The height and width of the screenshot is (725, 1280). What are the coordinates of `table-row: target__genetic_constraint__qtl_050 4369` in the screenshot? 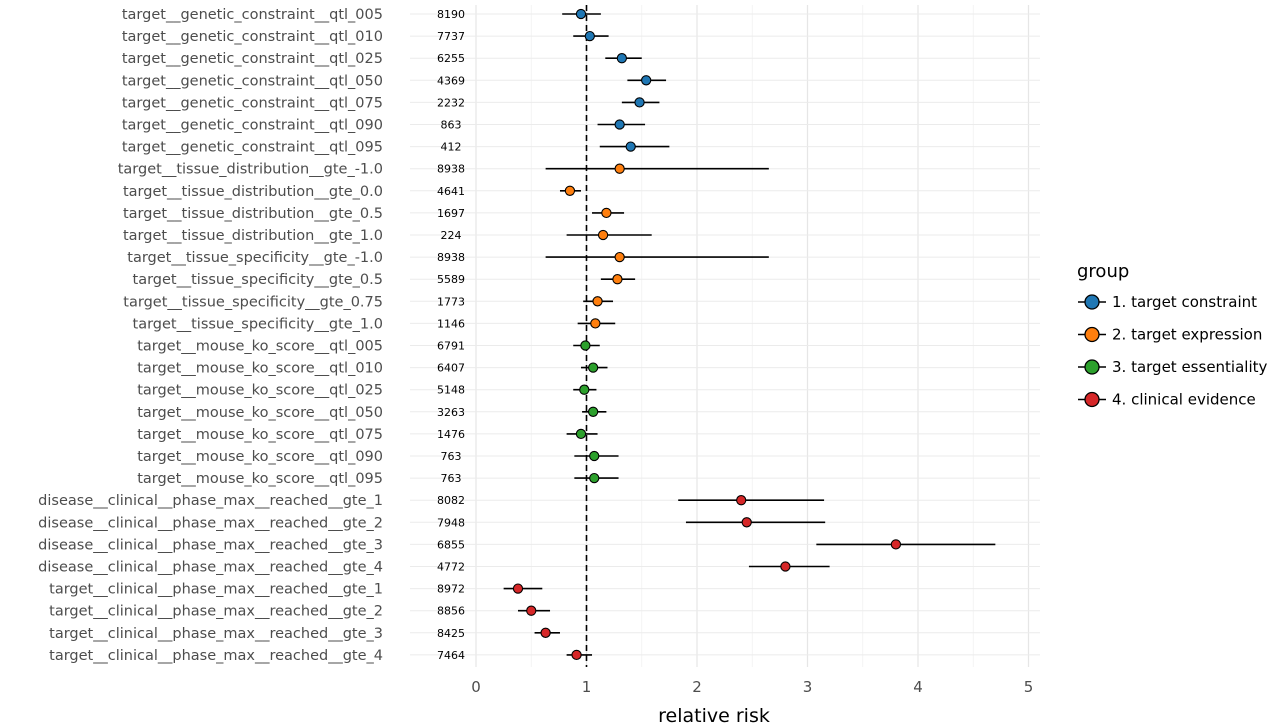 It's located at (394, 81).